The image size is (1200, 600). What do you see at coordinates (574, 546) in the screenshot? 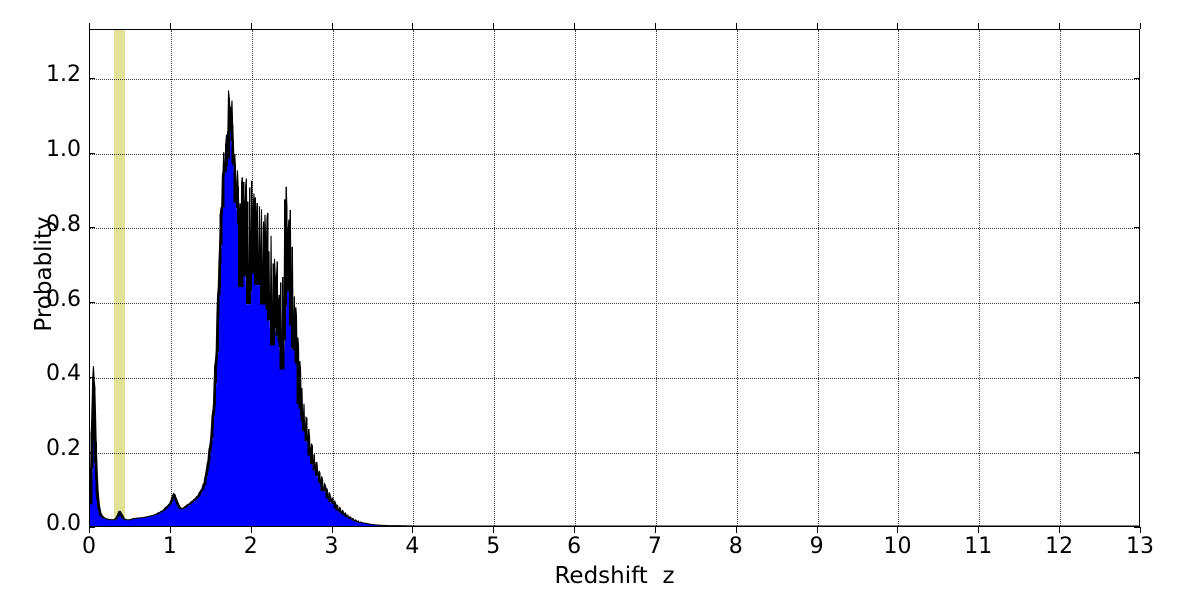
I see `x-tick-label: 6` at bounding box center [574, 546].